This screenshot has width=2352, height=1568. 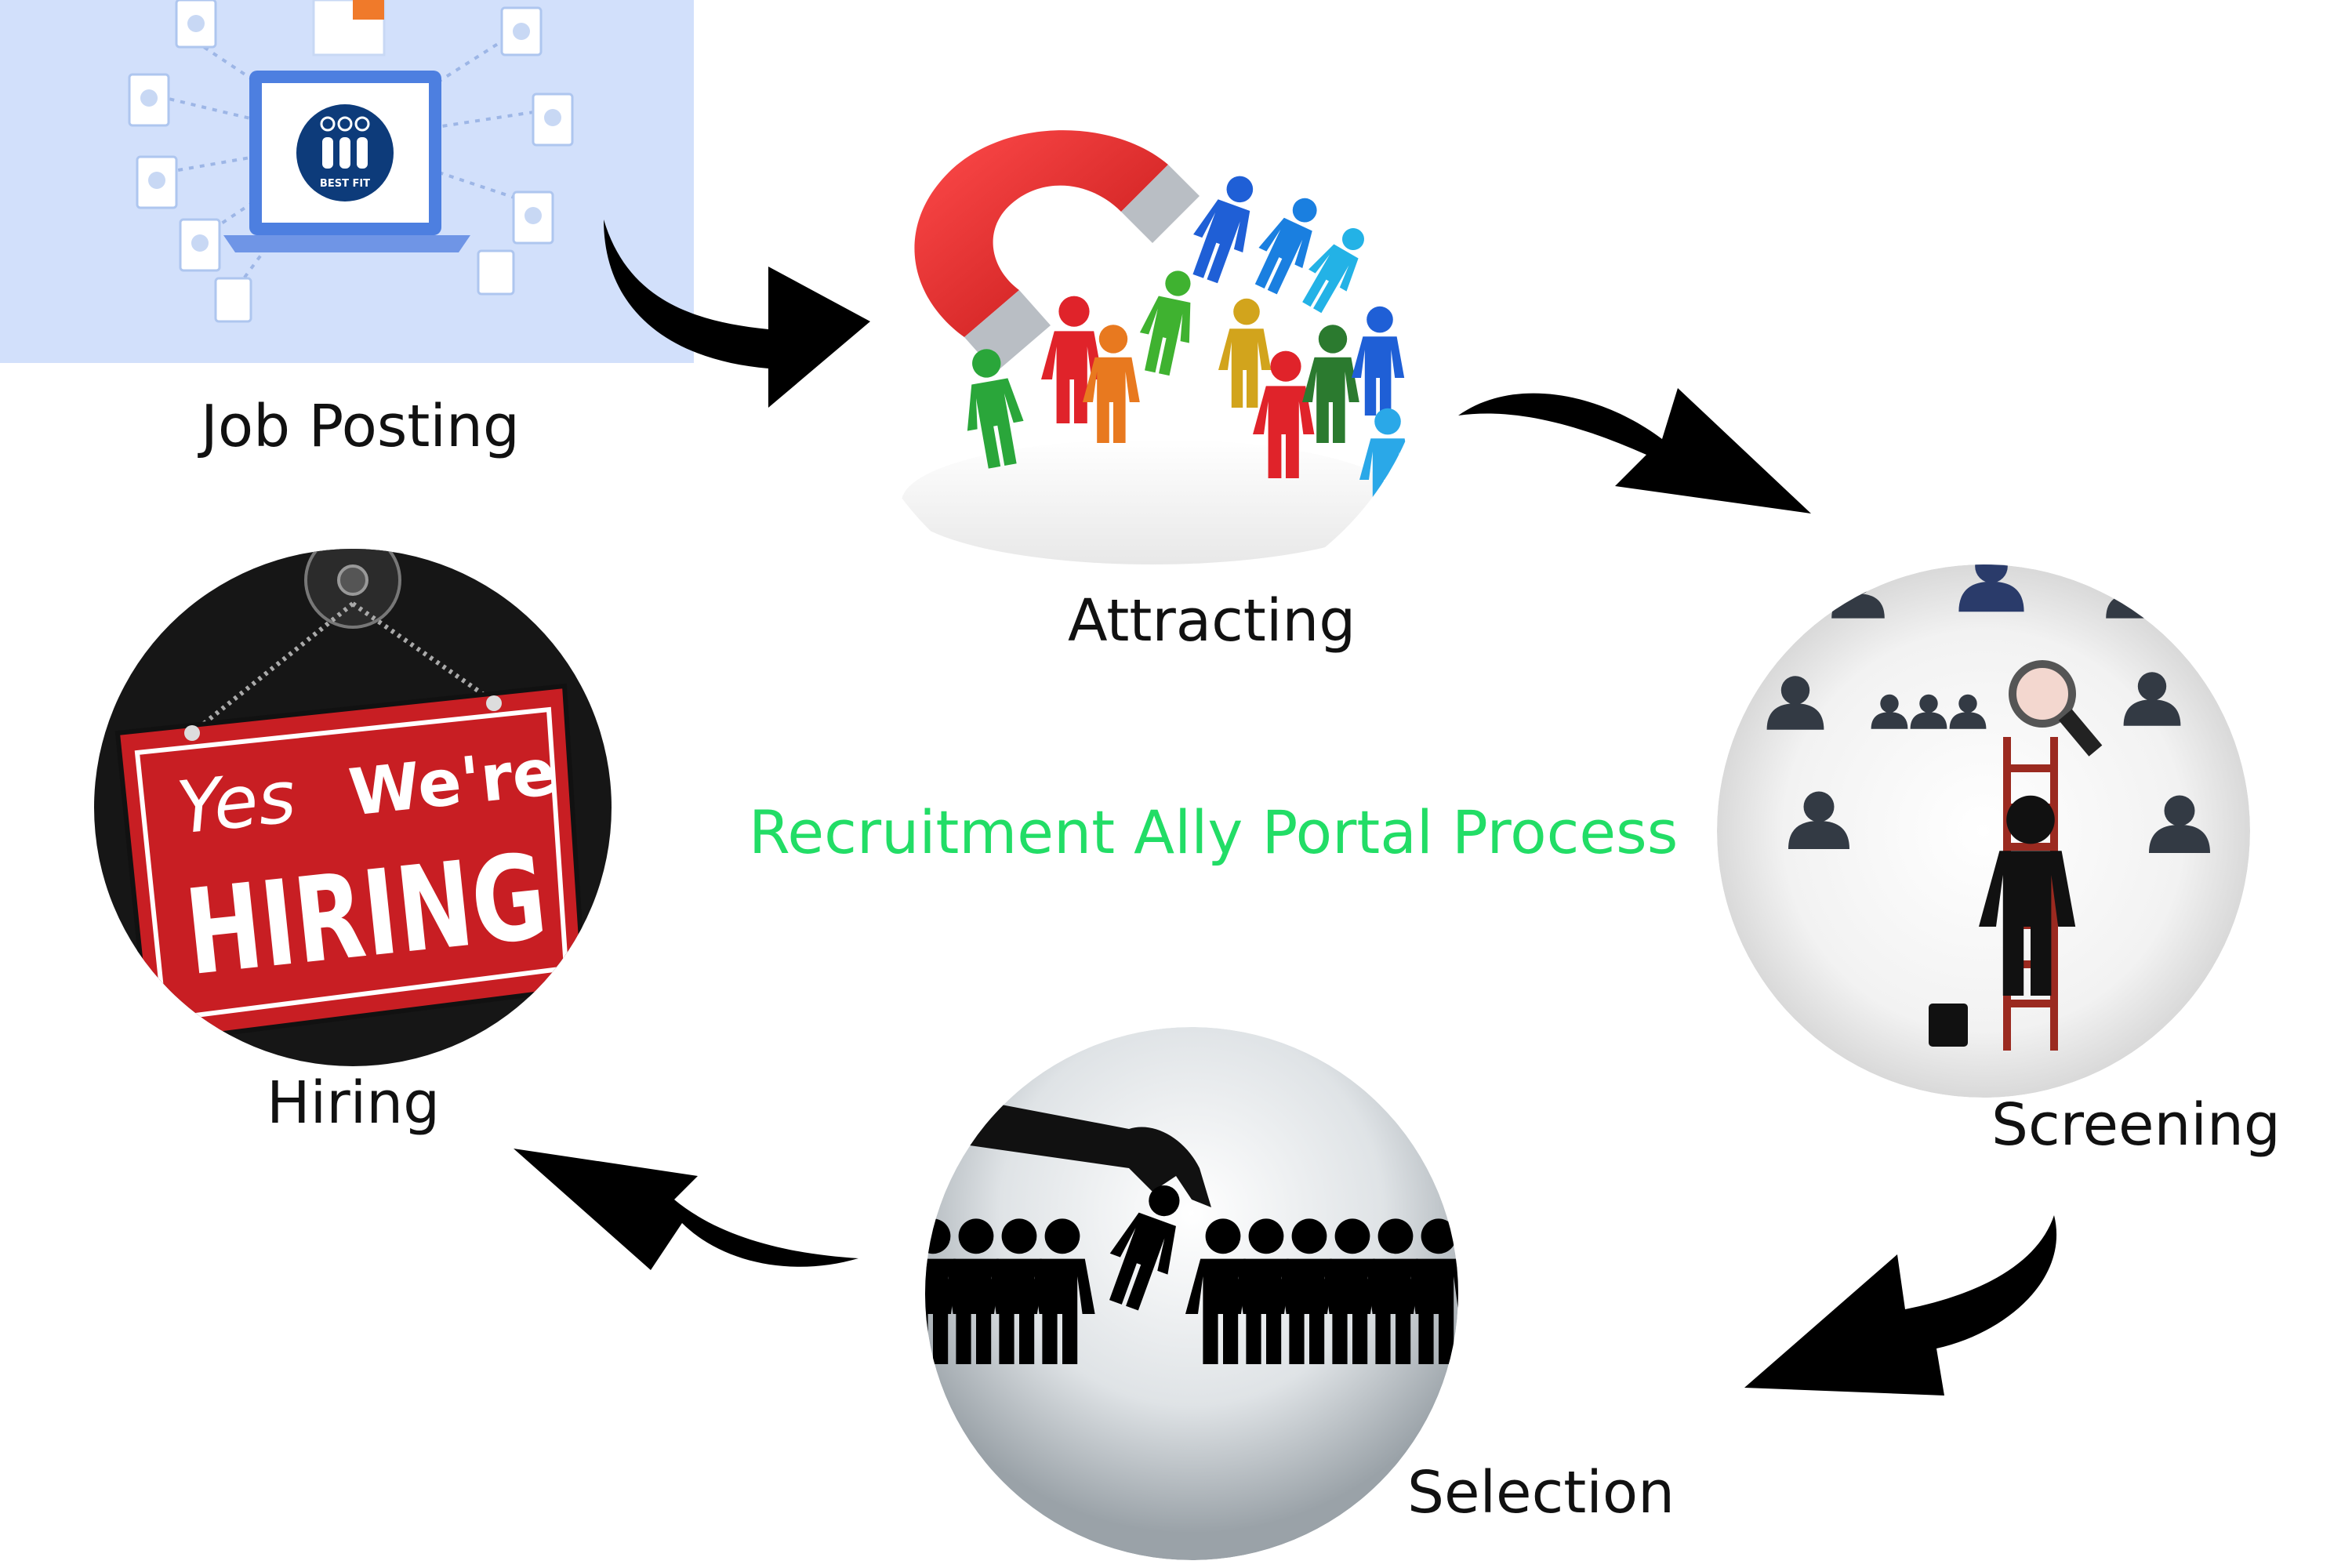 I want to click on hiring-sign-icon: Yes We're HIRING, so click(x=353, y=807).